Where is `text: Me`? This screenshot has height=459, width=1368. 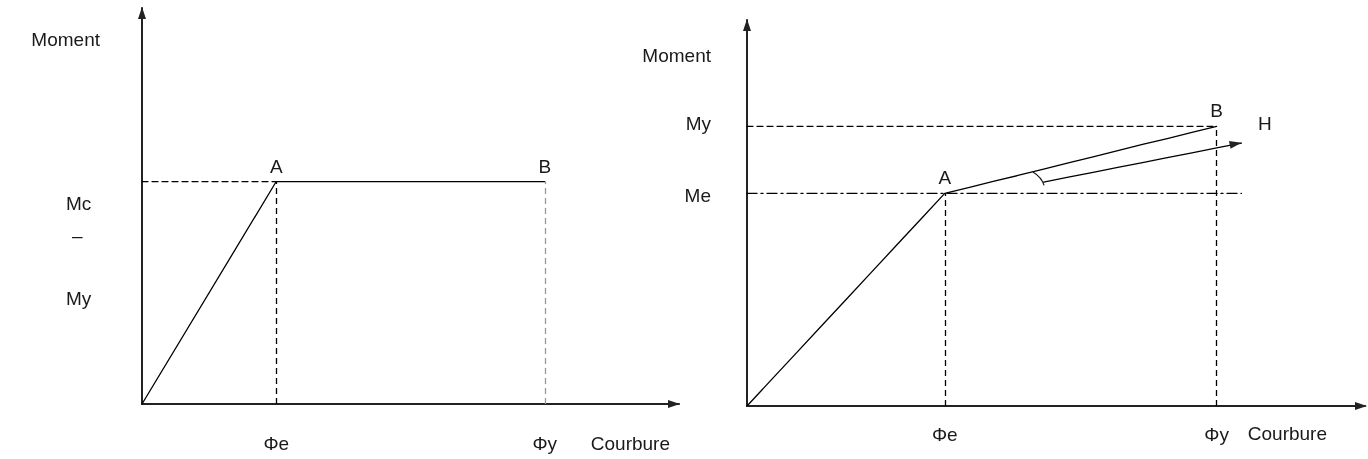 text: Me is located at coordinates (697, 195).